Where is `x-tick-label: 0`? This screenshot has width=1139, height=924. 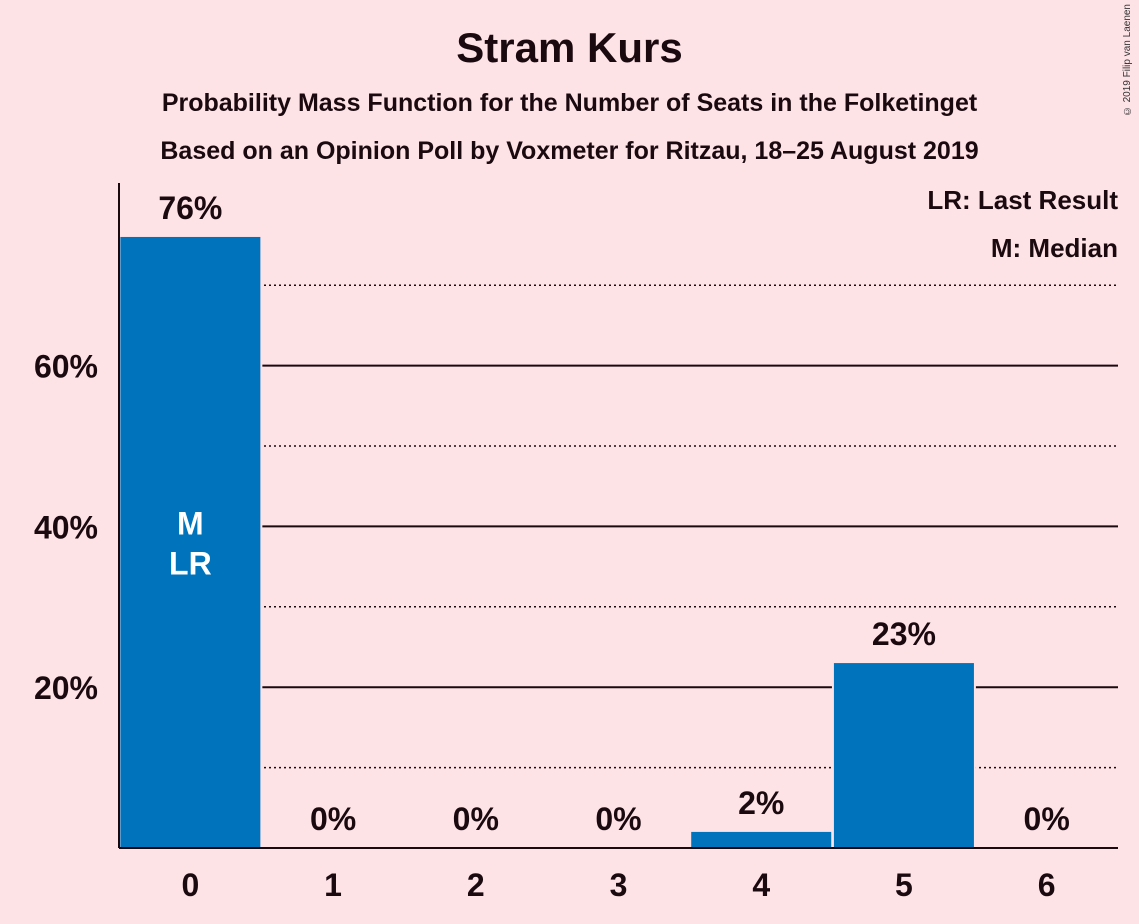 x-tick-label: 0 is located at coordinates (190, 885).